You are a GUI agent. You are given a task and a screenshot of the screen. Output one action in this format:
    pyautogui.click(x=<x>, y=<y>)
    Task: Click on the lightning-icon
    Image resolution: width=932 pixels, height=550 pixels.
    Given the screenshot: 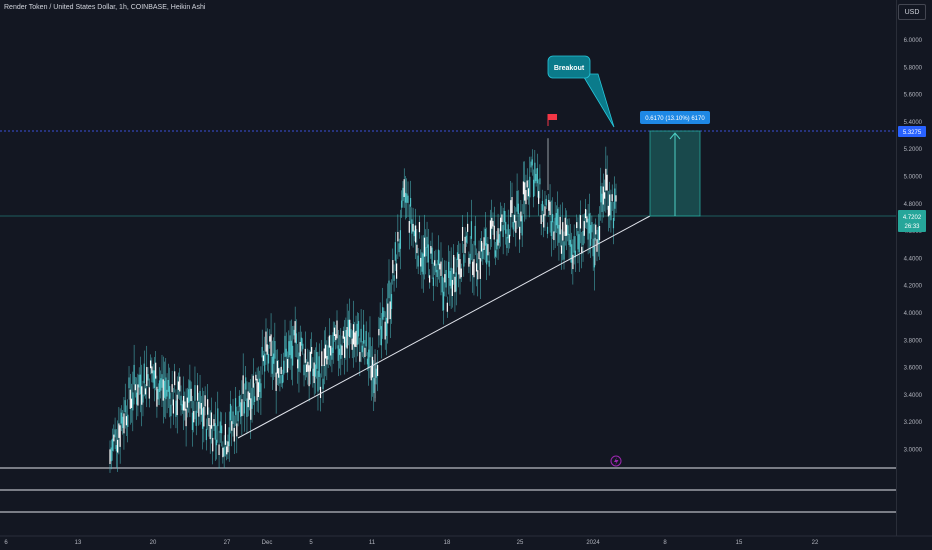 What is the action you would take?
    pyautogui.click(x=616, y=461)
    